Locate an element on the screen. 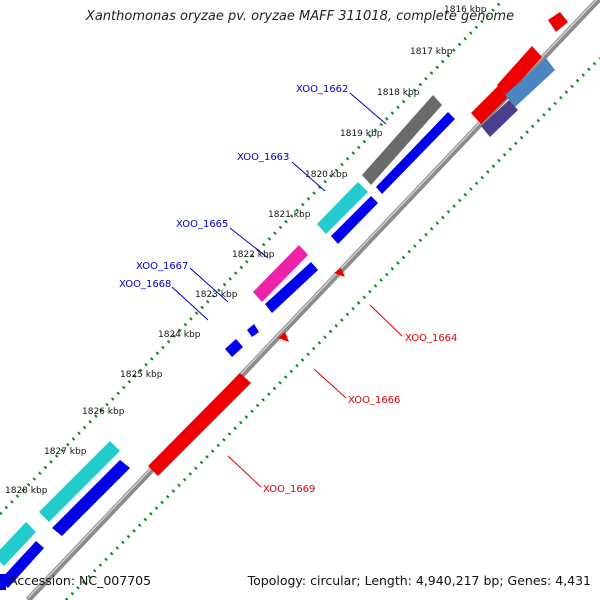 The height and width of the screenshot is (600, 600). accession-text: Accession: NC_007705 is located at coordinates (80, 580).